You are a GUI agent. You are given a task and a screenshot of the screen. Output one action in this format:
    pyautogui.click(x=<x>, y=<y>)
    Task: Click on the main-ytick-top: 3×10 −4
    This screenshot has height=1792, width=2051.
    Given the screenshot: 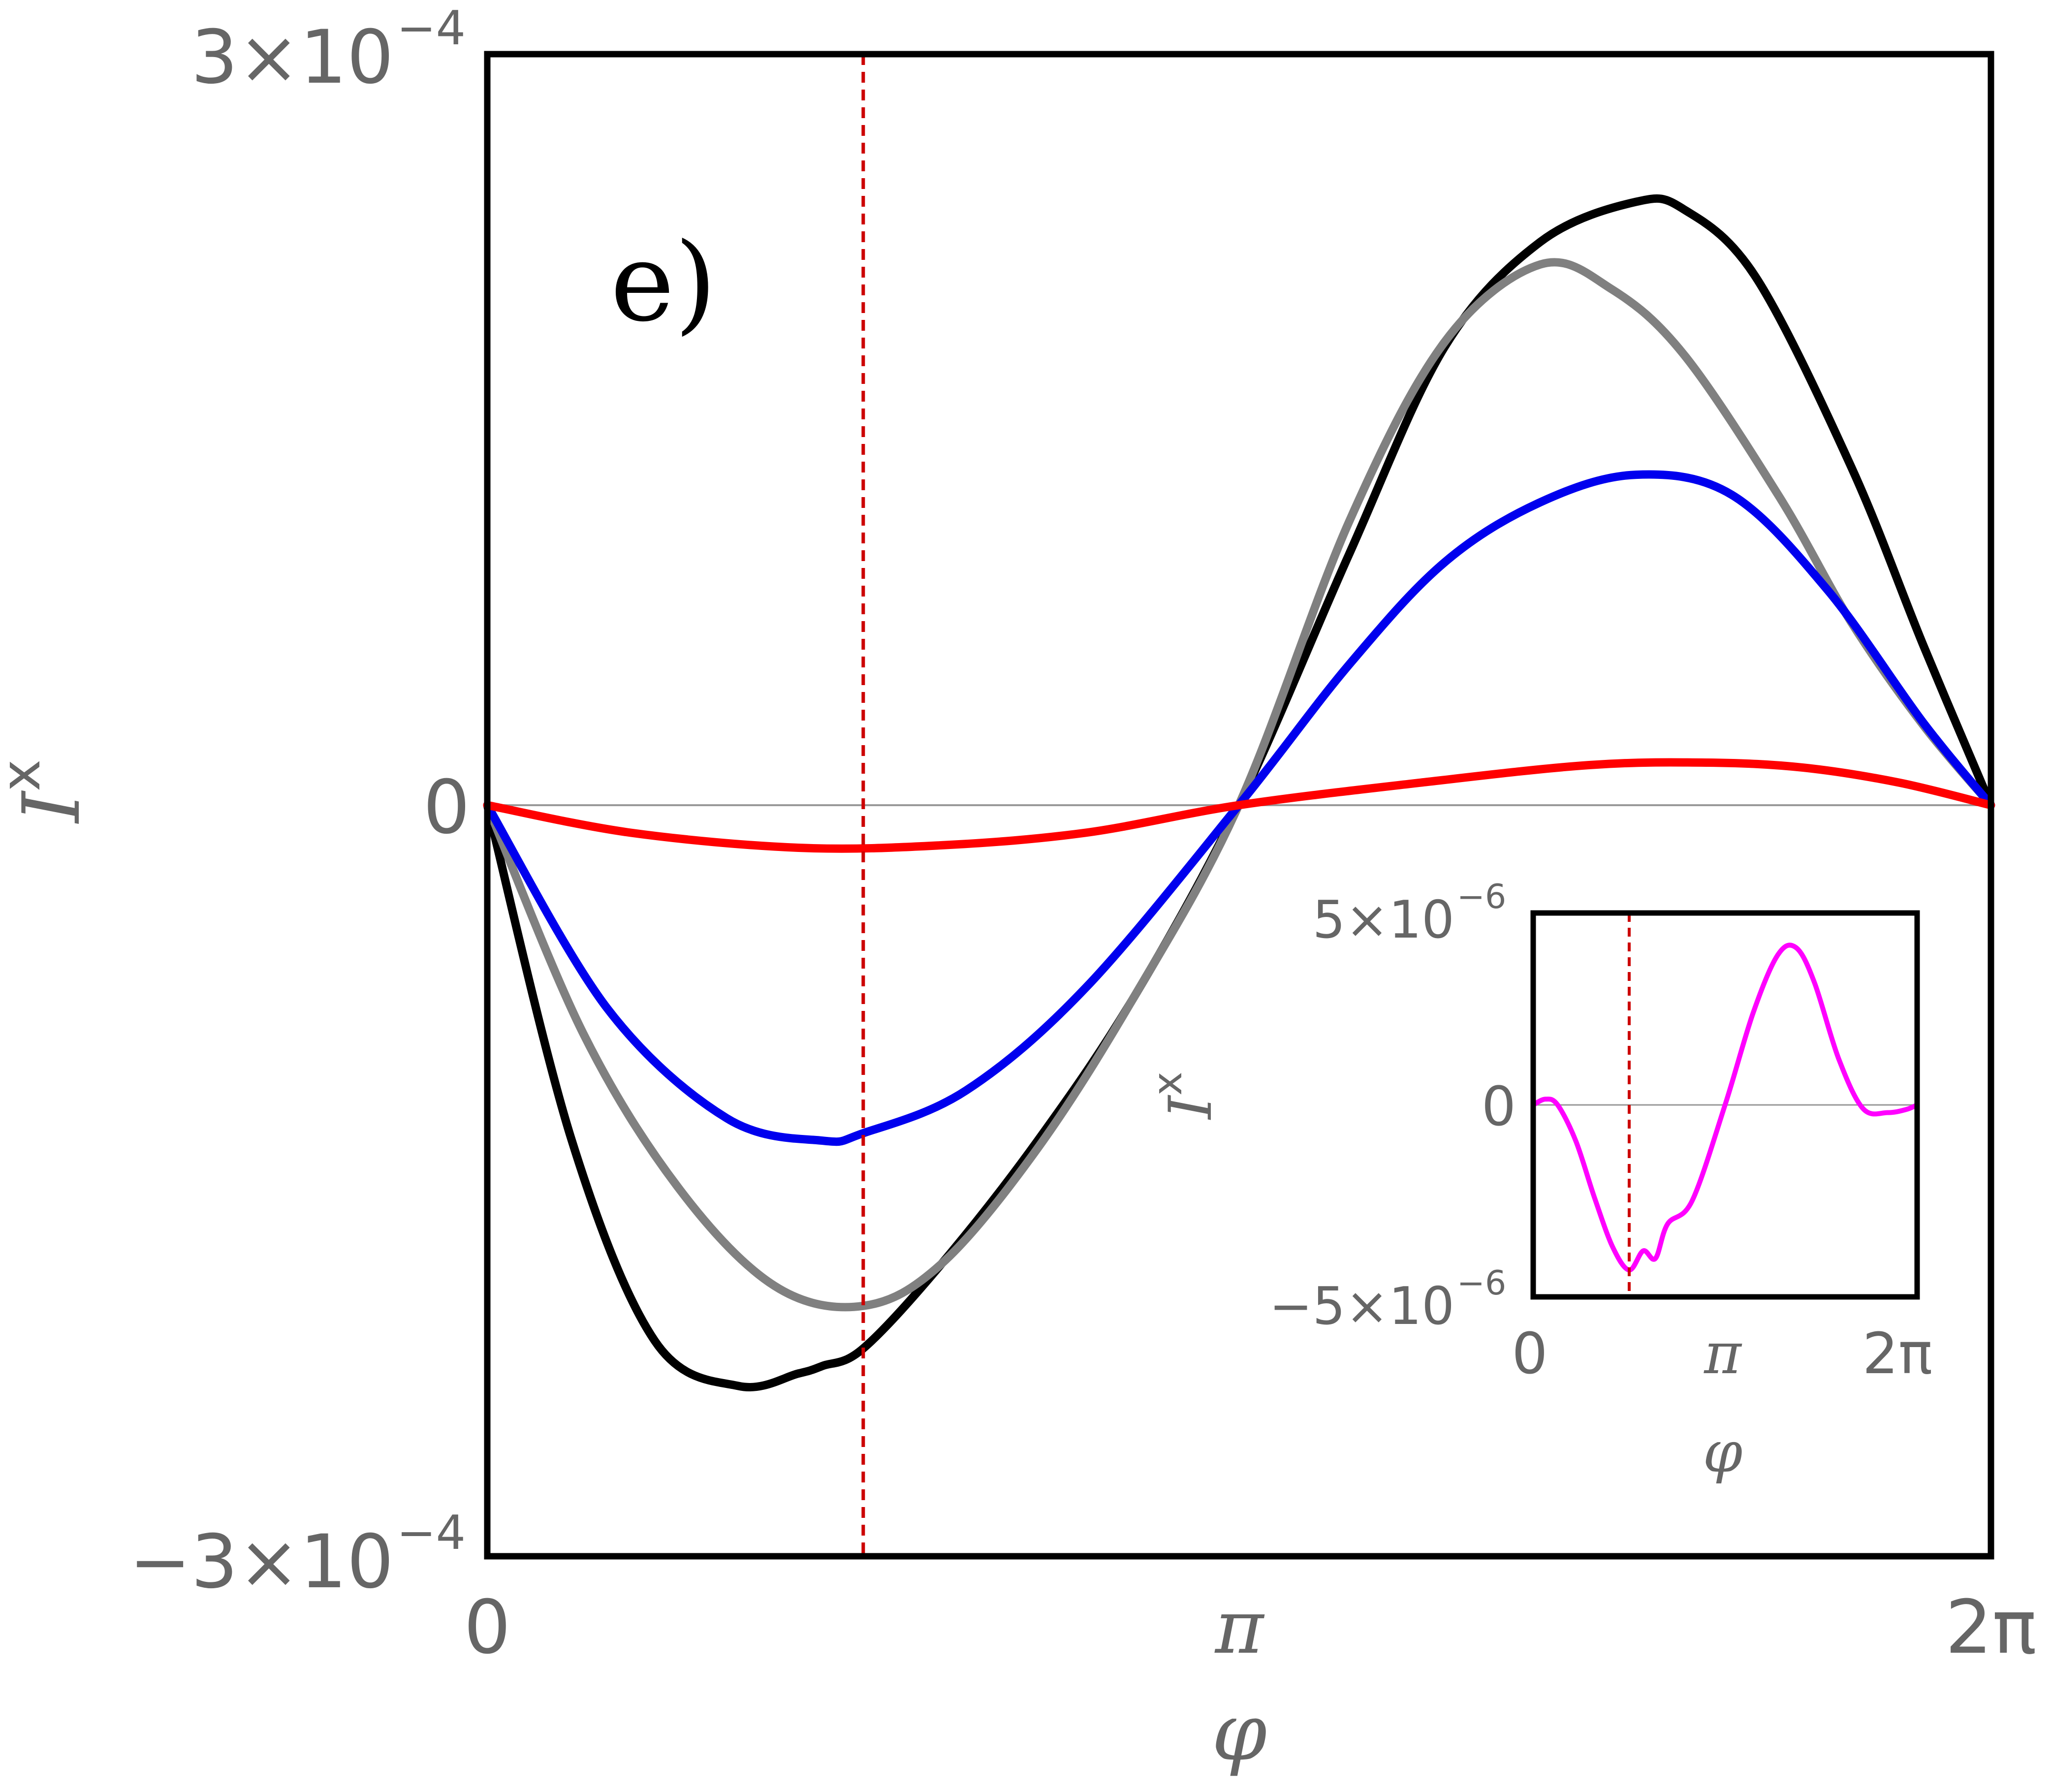 What is the action you would take?
    pyautogui.click(x=328, y=50)
    